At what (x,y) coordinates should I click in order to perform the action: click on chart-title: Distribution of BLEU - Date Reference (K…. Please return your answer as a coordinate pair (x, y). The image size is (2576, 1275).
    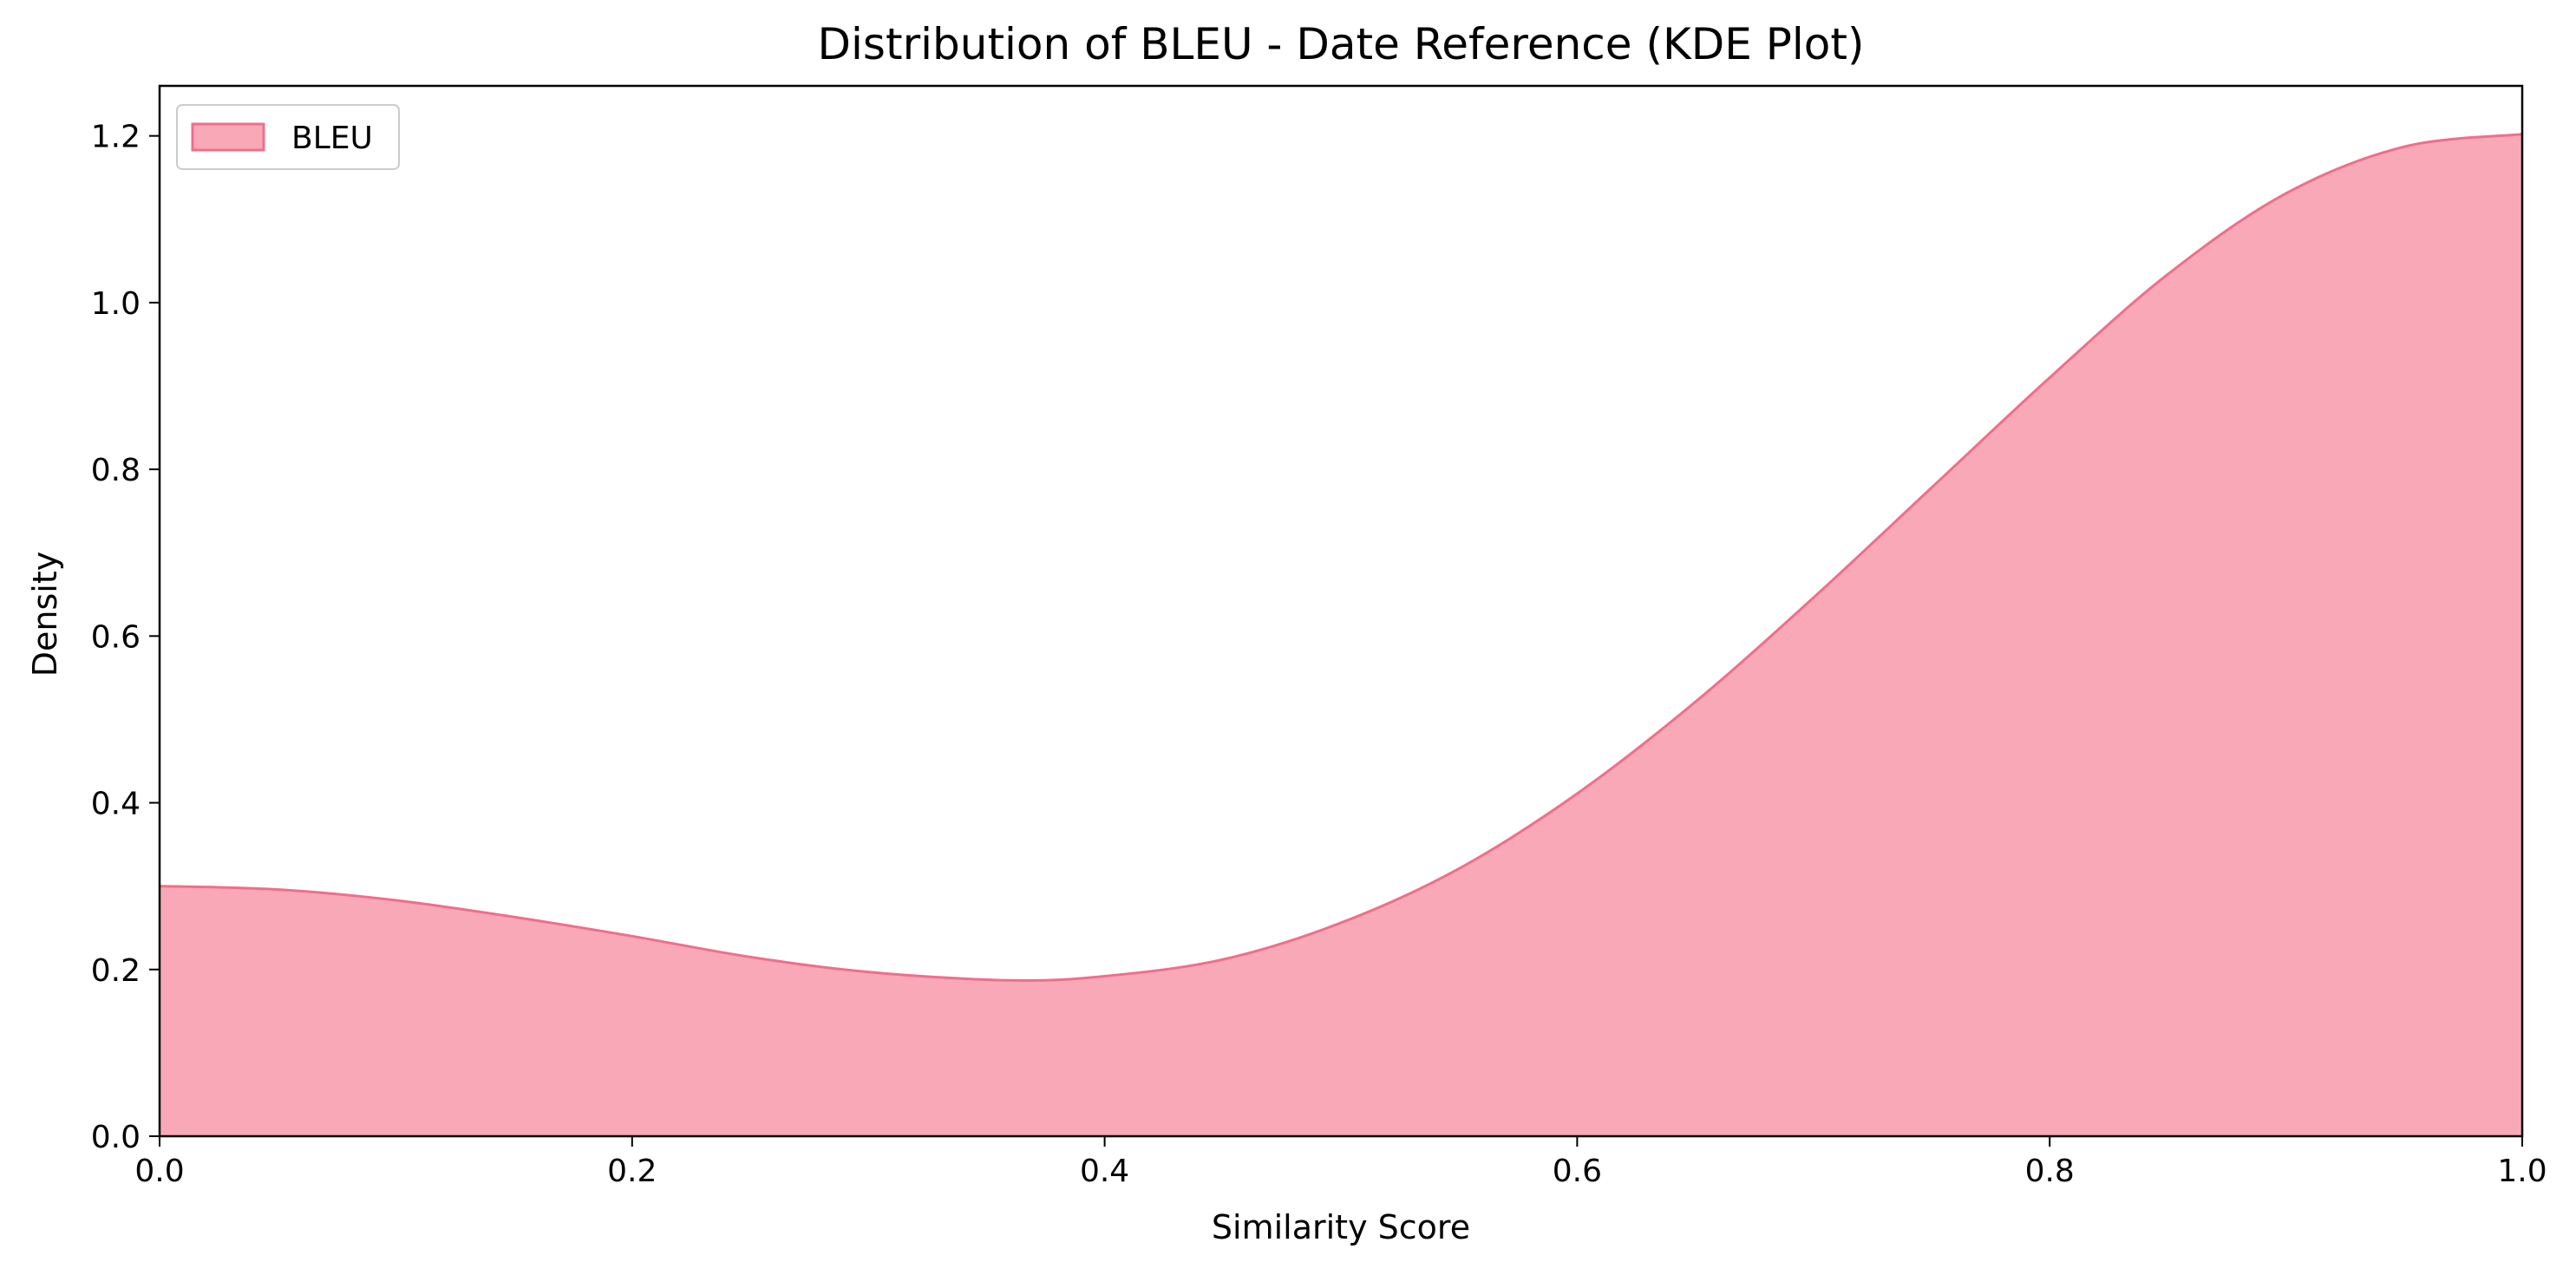
    Looking at the image, I should click on (1341, 44).